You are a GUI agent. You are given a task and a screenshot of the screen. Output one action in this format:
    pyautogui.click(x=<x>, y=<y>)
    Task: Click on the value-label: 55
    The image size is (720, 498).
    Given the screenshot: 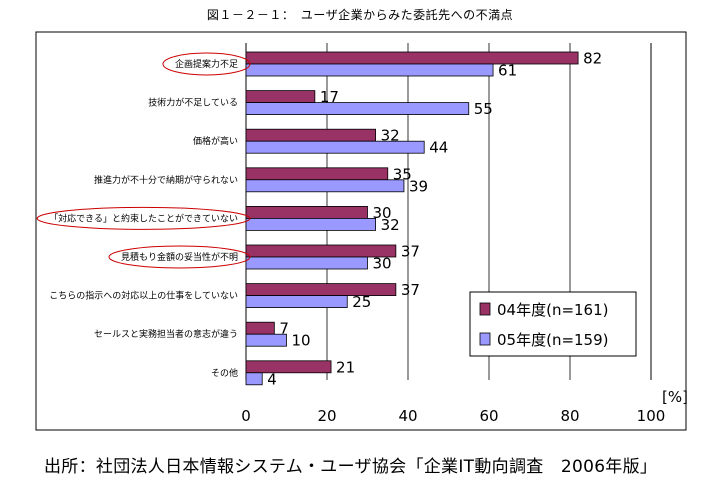 What is the action you would take?
    pyautogui.click(x=483, y=109)
    